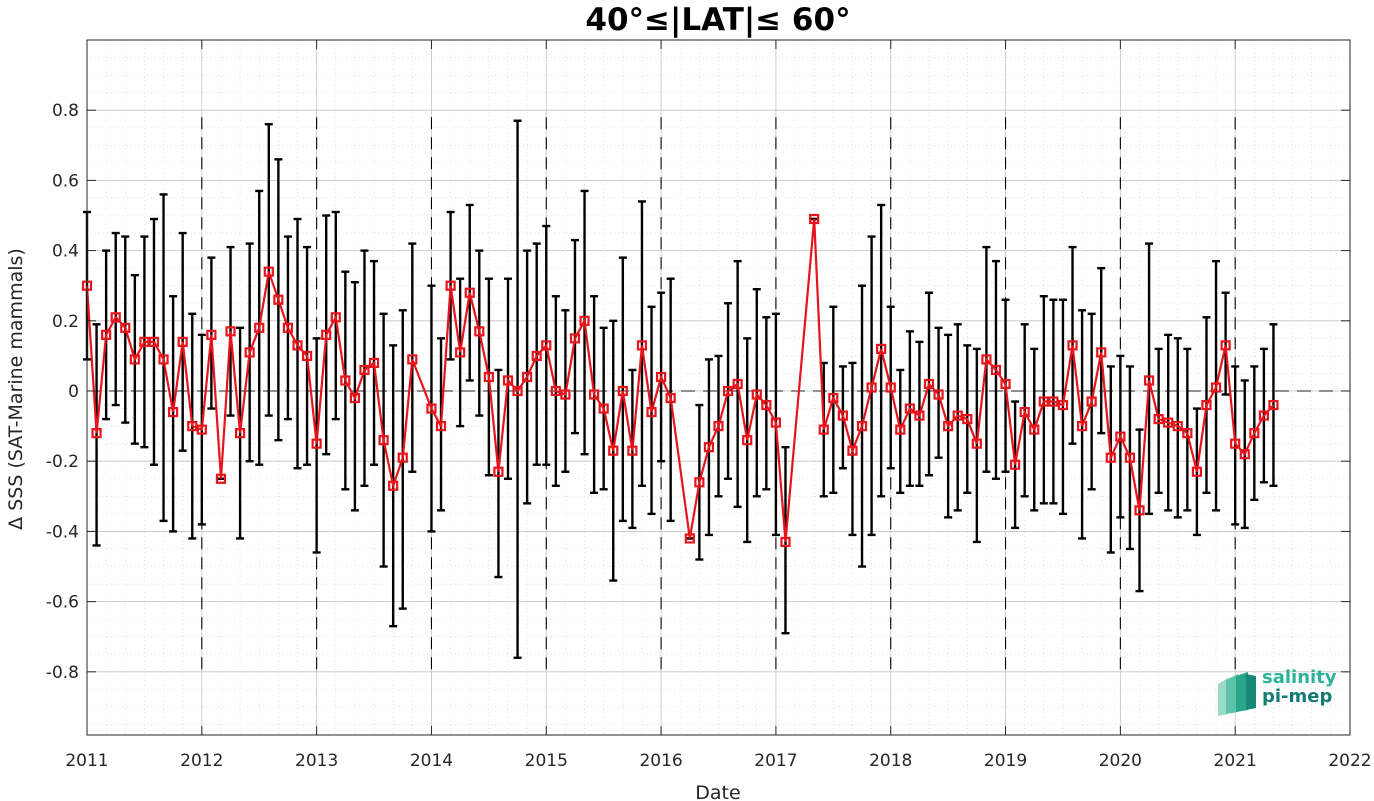 The height and width of the screenshot is (801, 1374). What do you see at coordinates (431, 761) in the screenshot?
I see `x-tick-label: 2014` at bounding box center [431, 761].